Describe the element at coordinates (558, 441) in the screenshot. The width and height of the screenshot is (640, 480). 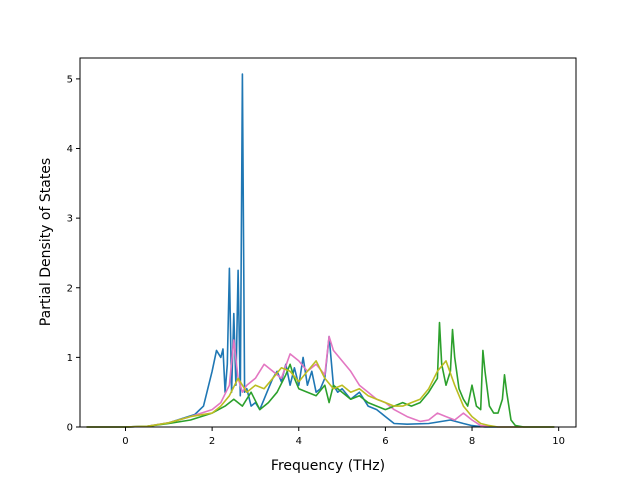
I see `x-tick-label: 10` at that location.